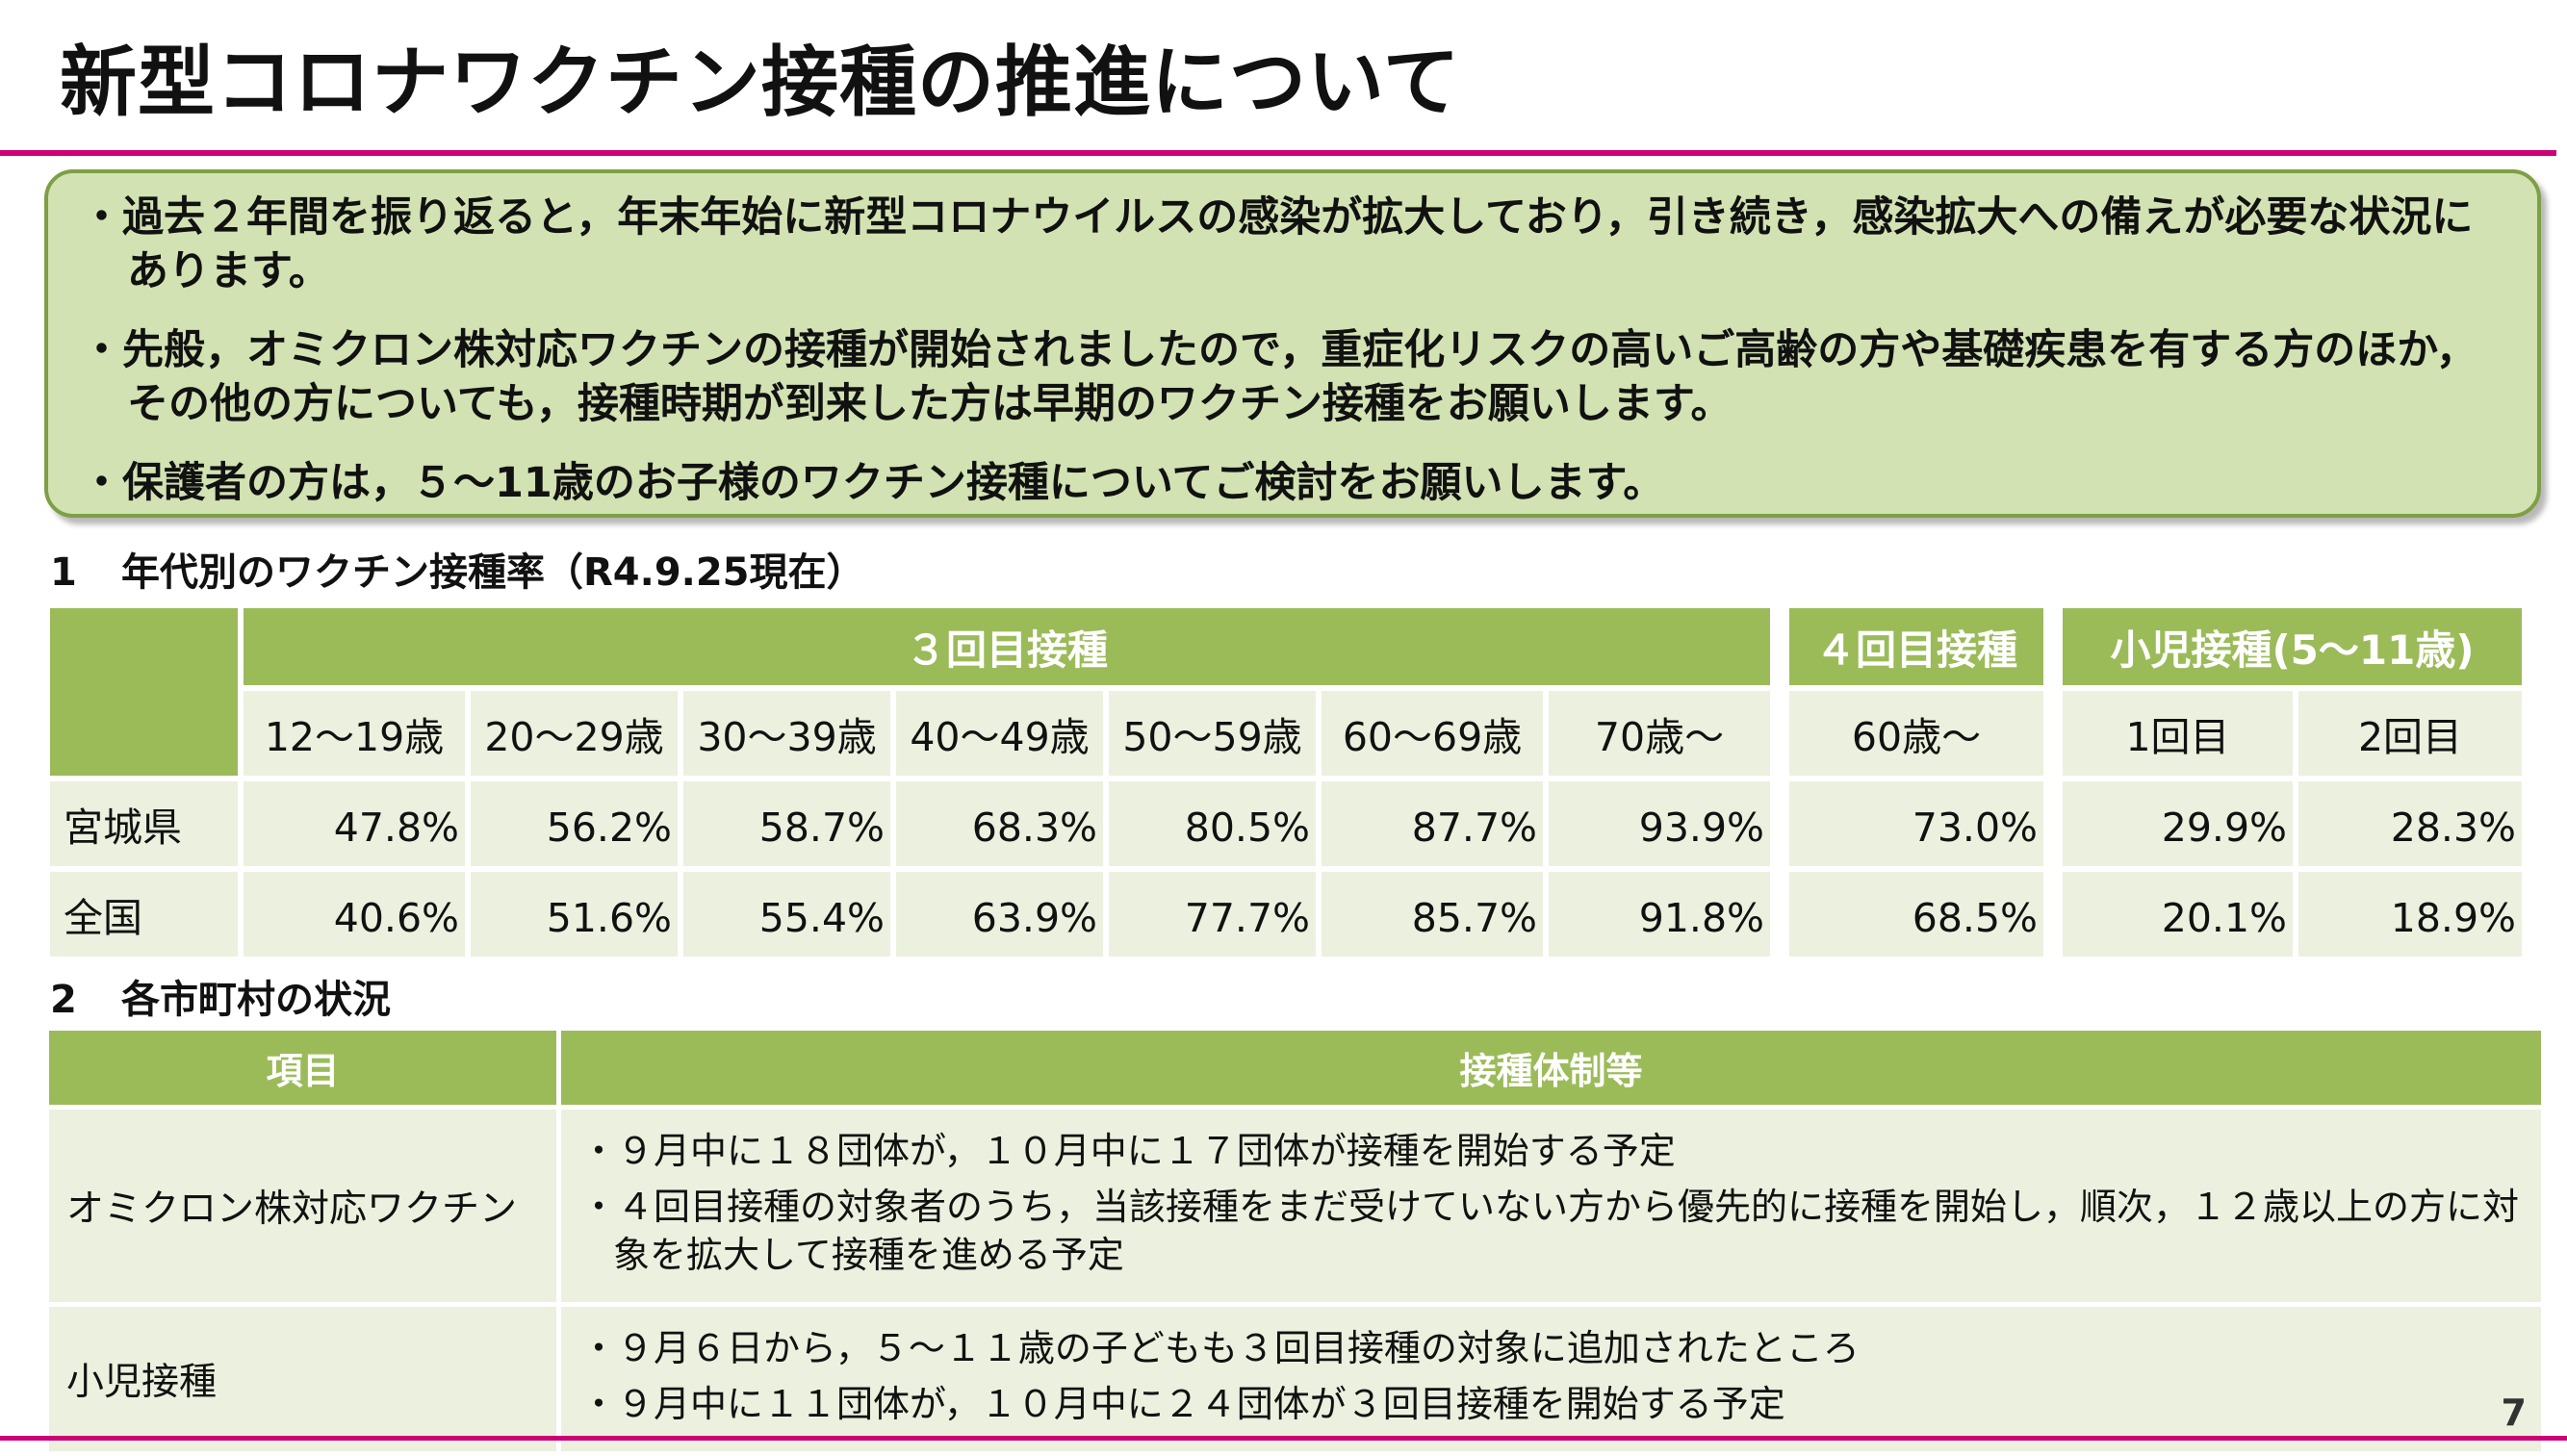 This screenshot has height=1456, width=2567. I want to click on rate-cell: 20.1%, so click(2177, 914).